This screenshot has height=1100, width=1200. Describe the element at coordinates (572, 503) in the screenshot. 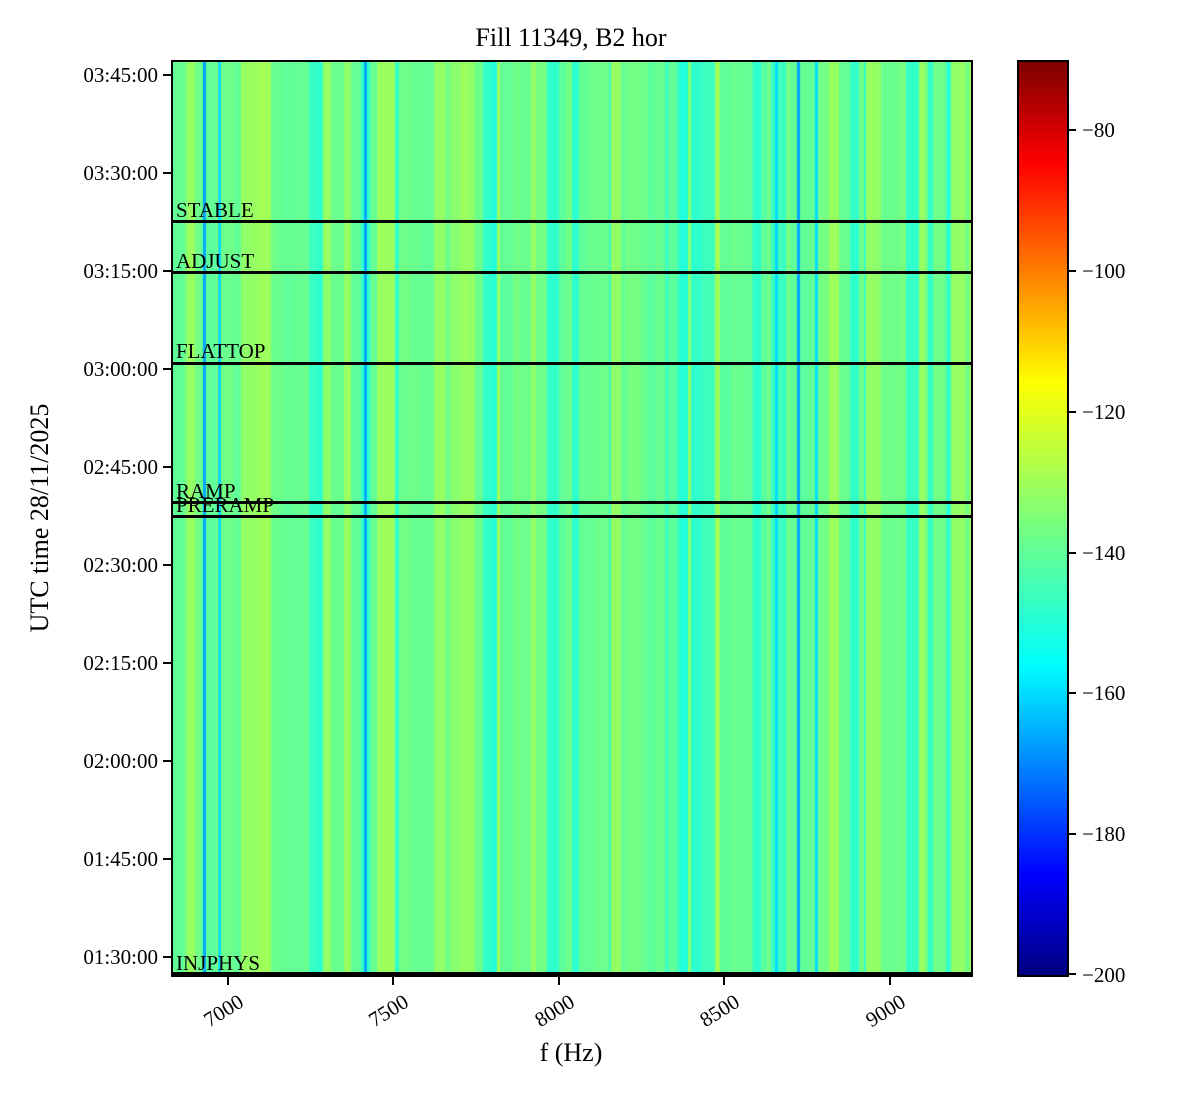

I see `beam-mode-line-ramp` at that location.